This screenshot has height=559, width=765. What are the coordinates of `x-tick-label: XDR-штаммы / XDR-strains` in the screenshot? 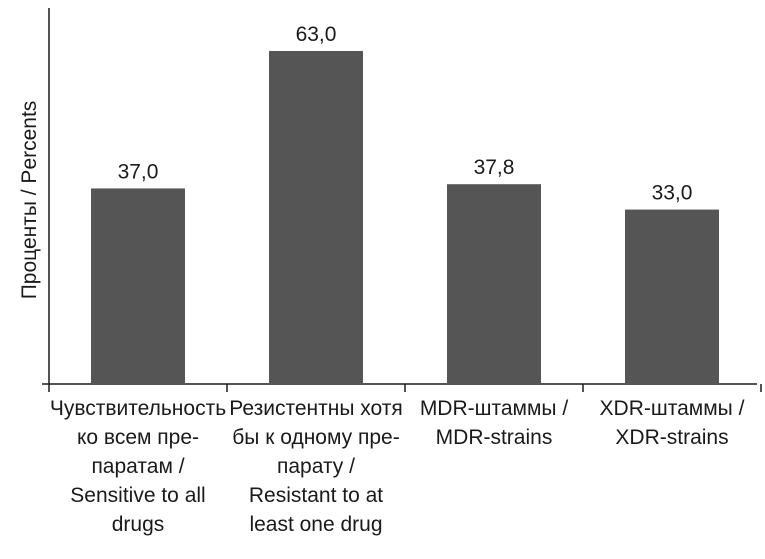 It's located at (672, 423).